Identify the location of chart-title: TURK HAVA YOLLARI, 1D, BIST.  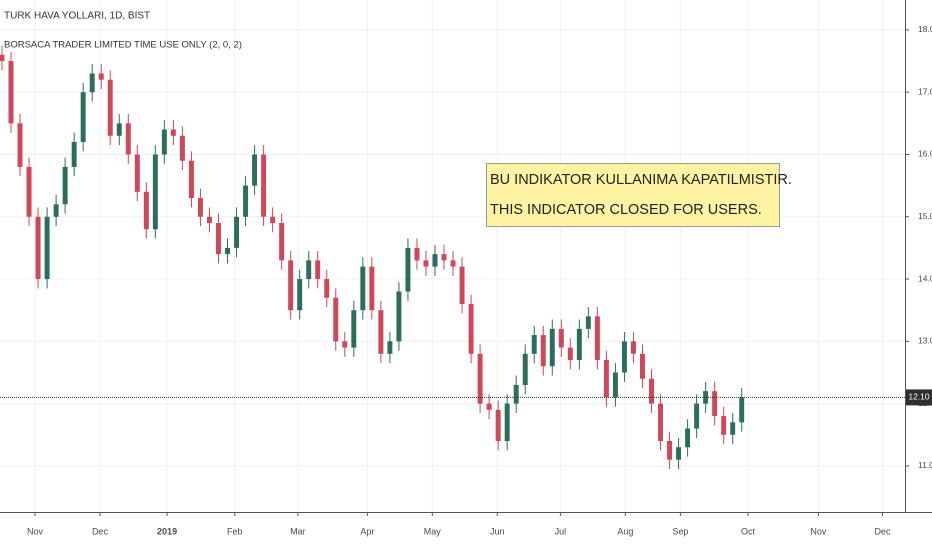
(77, 16).